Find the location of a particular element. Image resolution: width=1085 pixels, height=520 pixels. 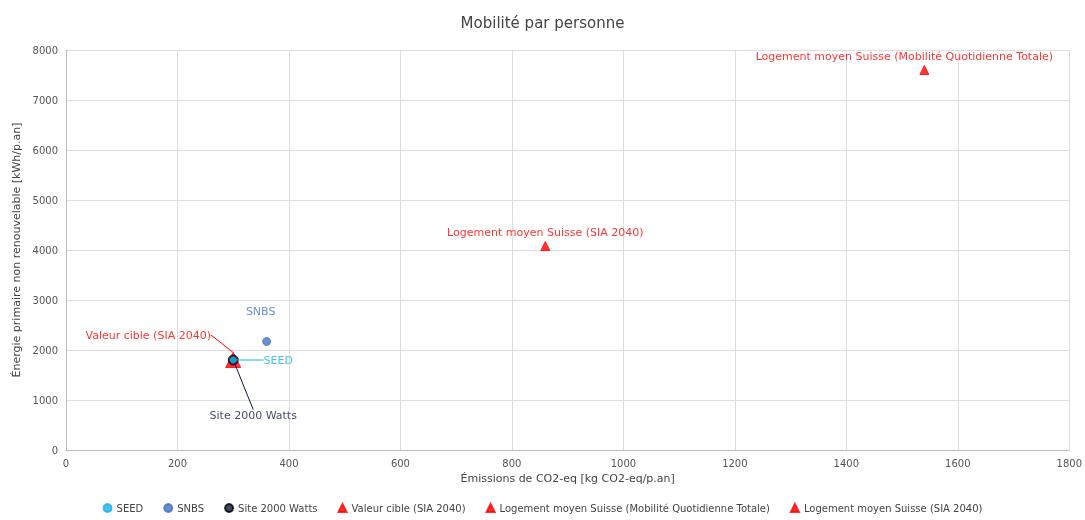

y-tick-label: 0 is located at coordinates (54, 450).